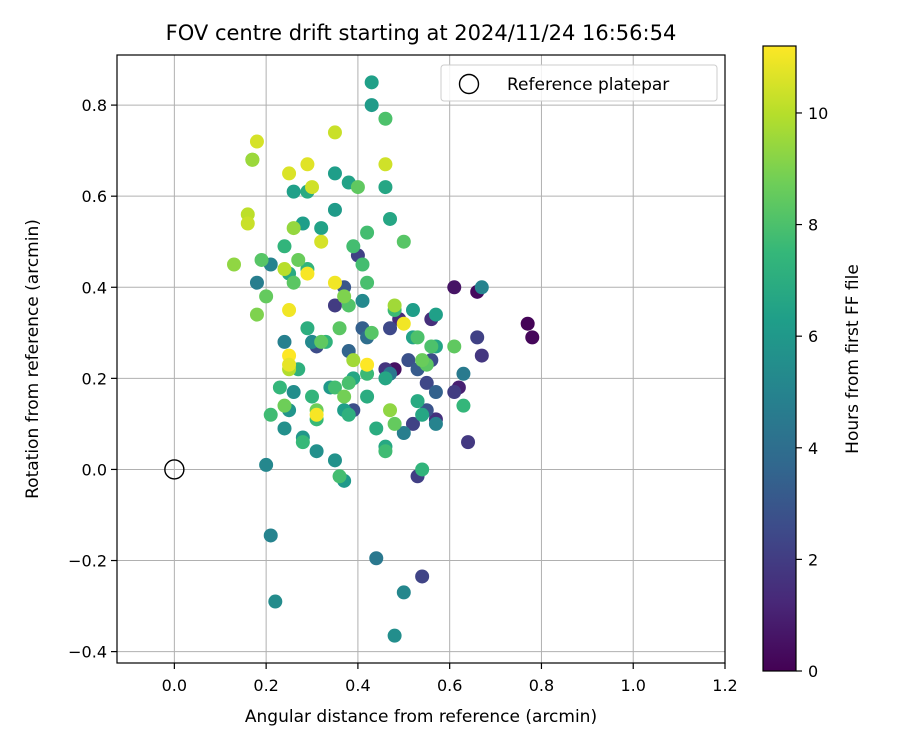 This screenshot has width=900, height=750. What do you see at coordinates (421, 717) in the screenshot?
I see `x-axis-label: Angular distance from reference (arcmin)` at bounding box center [421, 717].